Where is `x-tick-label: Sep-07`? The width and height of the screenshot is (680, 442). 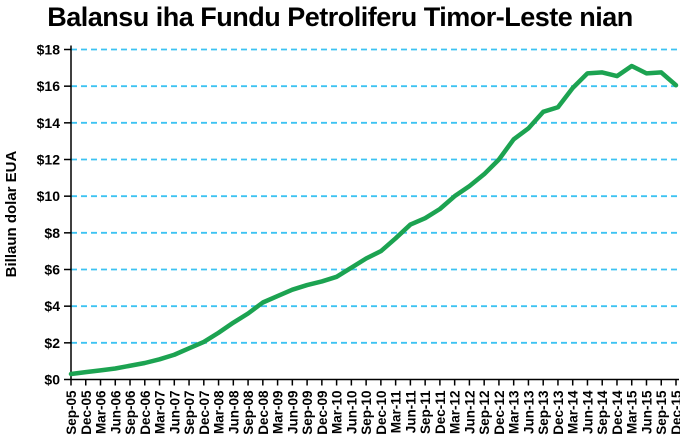 x-tick-label: Sep-07 is located at coordinates (189, 413).